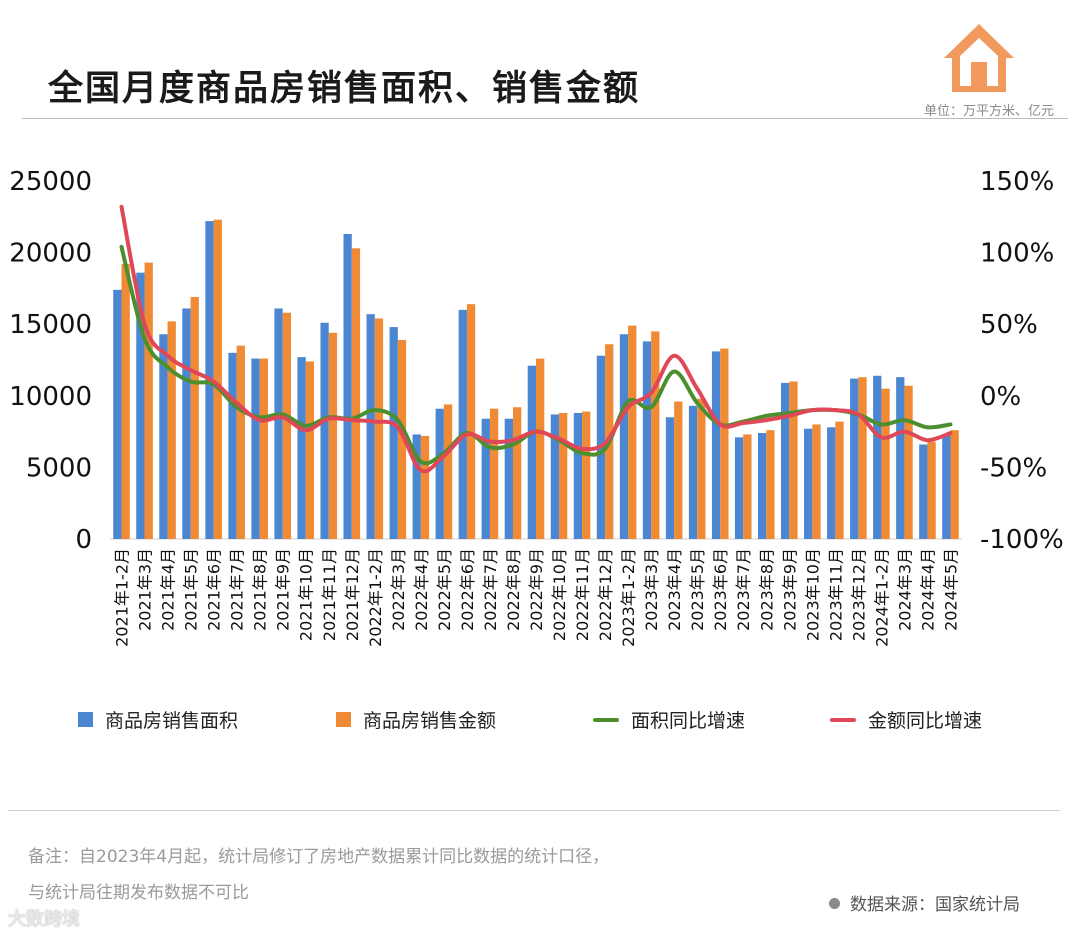 Image resolution: width=1080 pixels, height=938 pixels. What do you see at coordinates (674, 589) in the screenshot?
I see `x-axis-tick: 2023年4月` at bounding box center [674, 589].